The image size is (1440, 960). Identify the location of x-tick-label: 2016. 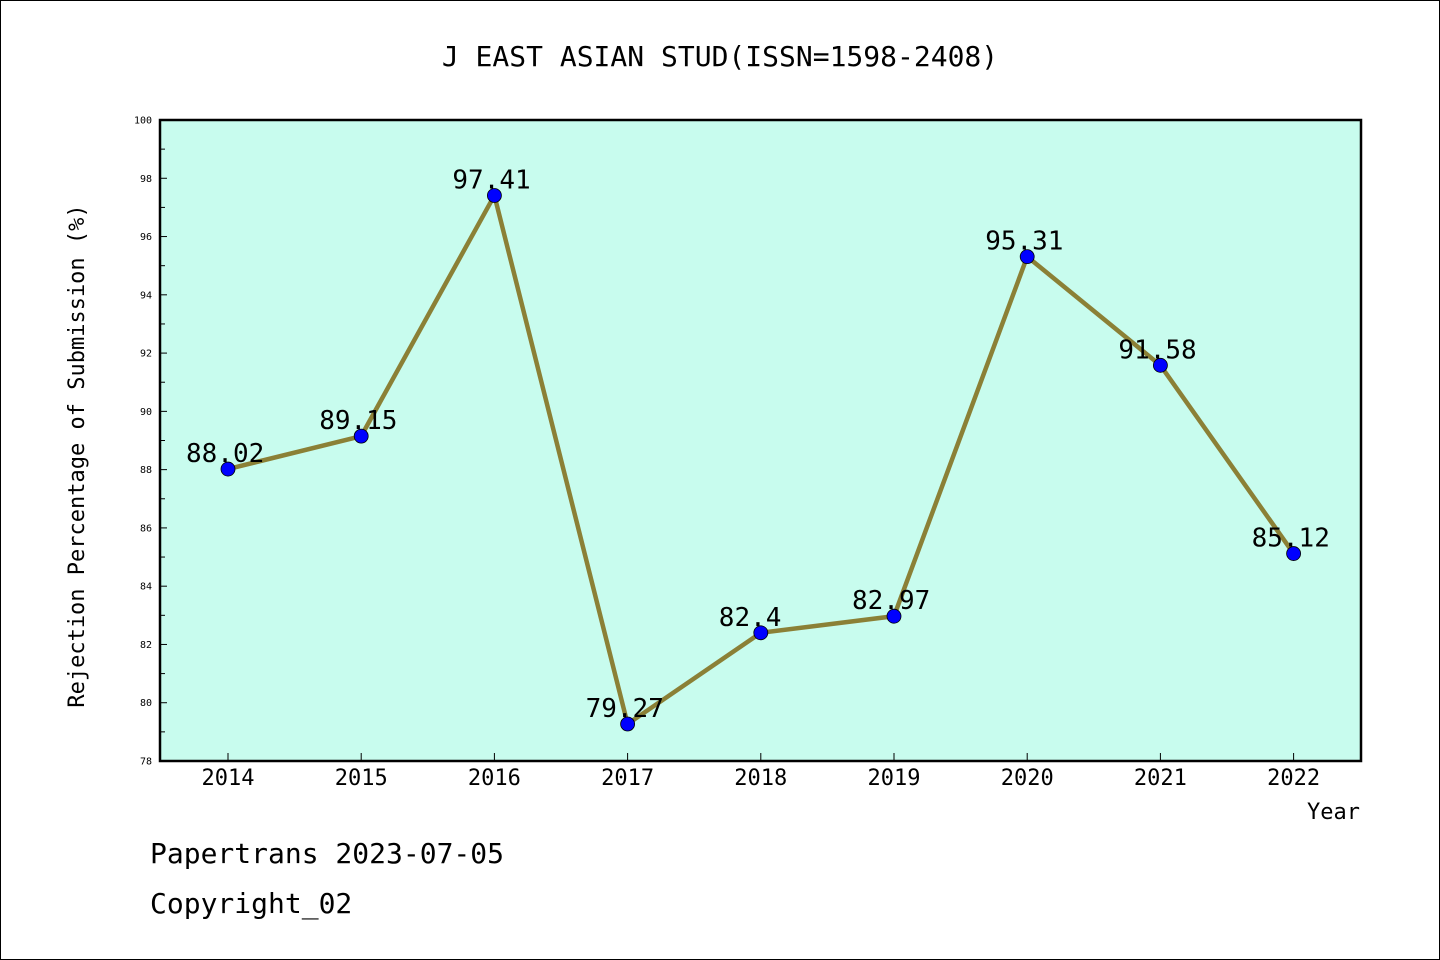
(494, 778).